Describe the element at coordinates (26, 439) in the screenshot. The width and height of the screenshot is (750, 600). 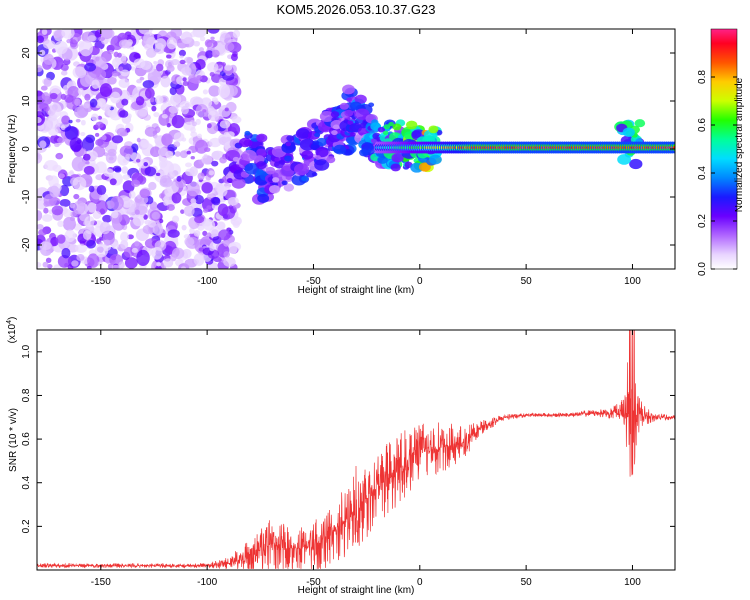
I see `y-tick-label: 0.6` at that location.